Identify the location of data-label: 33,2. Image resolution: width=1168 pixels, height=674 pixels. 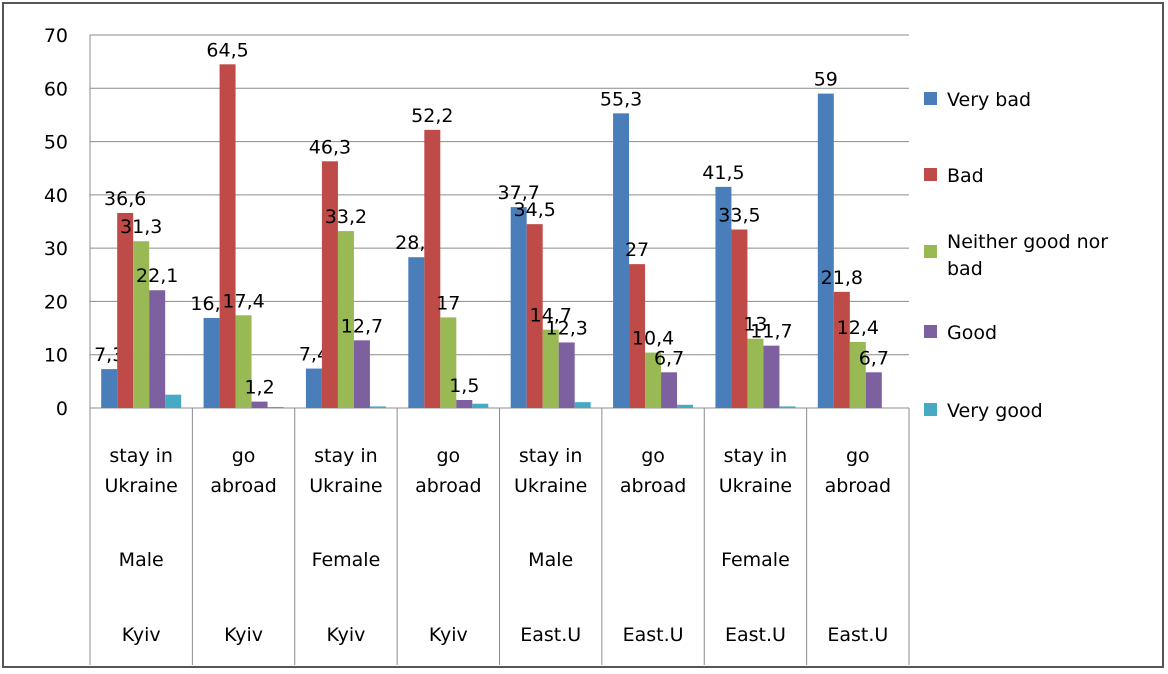
(346, 217).